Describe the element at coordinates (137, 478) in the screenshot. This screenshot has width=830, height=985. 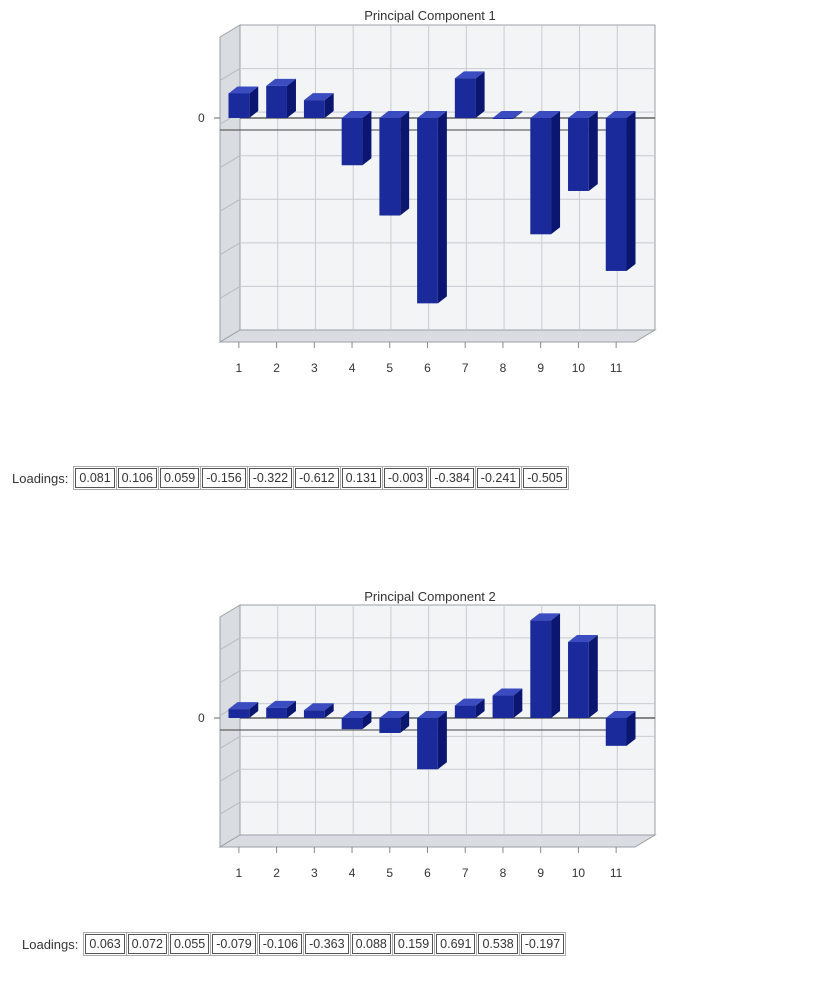
I see `loading-value: 0.106` at that location.